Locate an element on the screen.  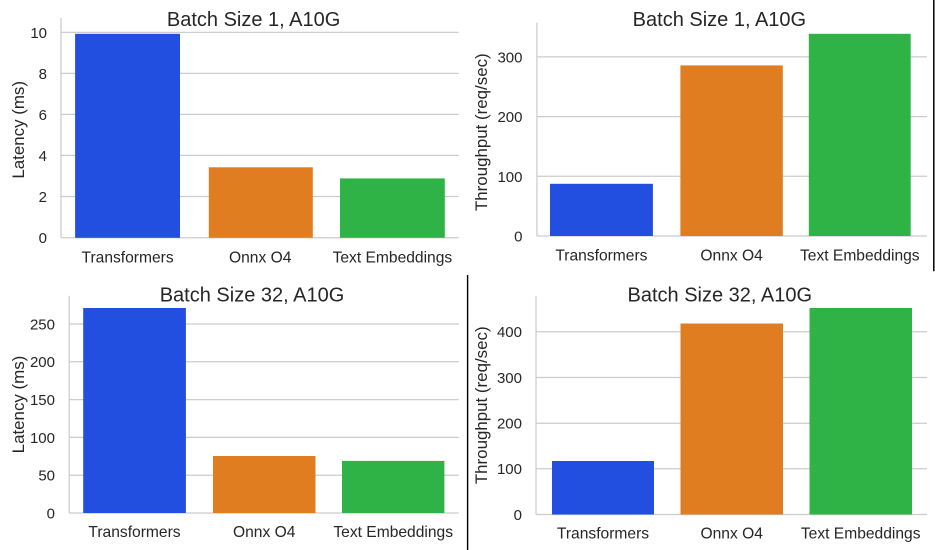
svg-text: 6 is located at coordinates (43, 115).